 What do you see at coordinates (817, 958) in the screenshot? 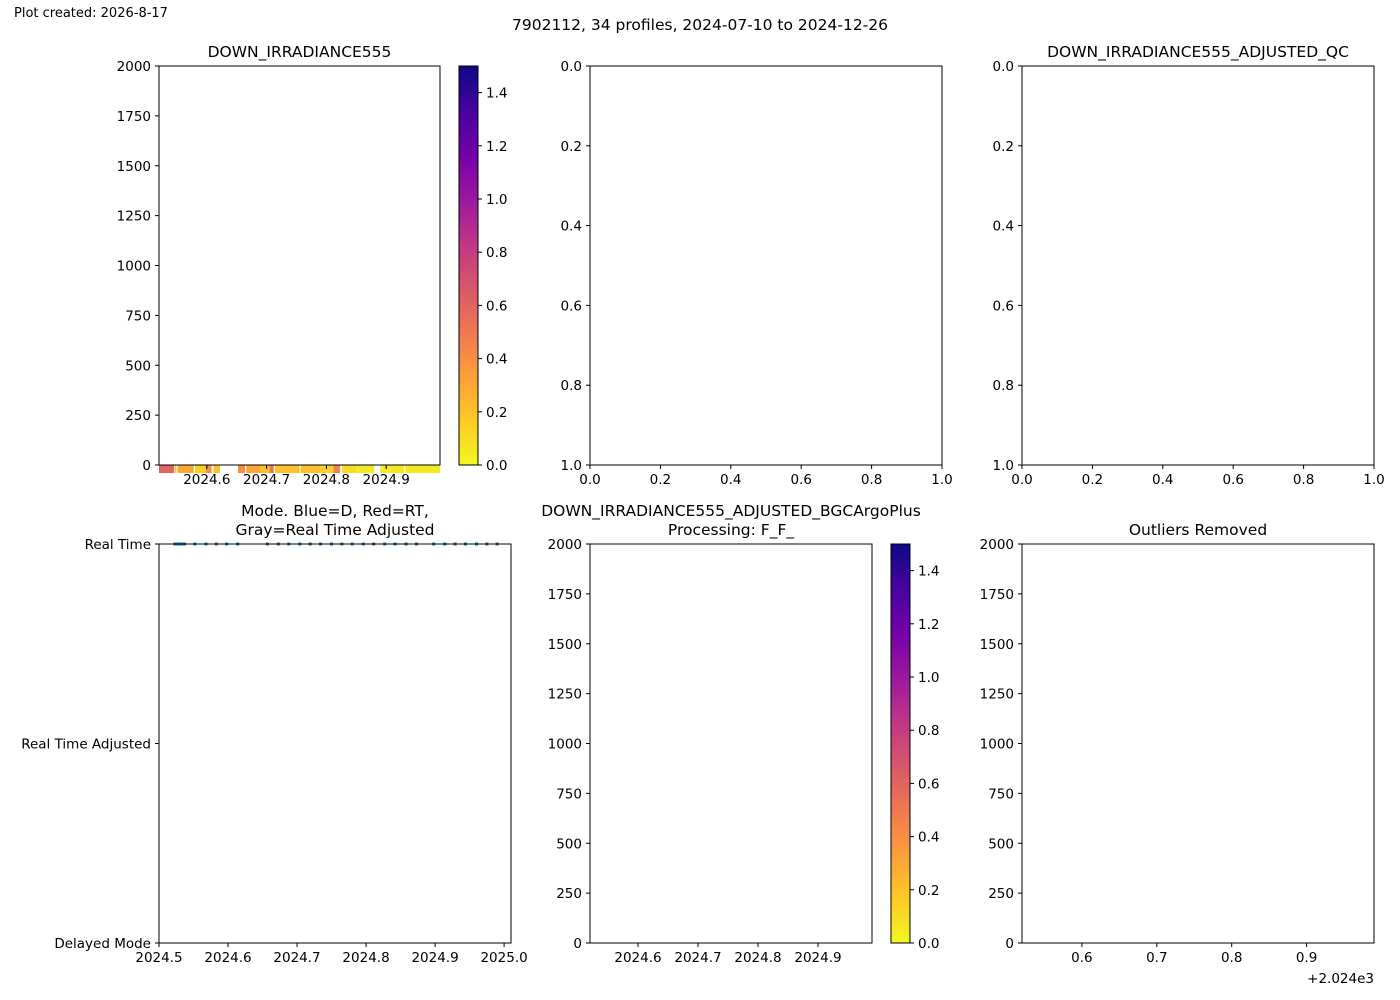
I see `p5-xtick-label-3: 2024.9` at bounding box center [817, 958].